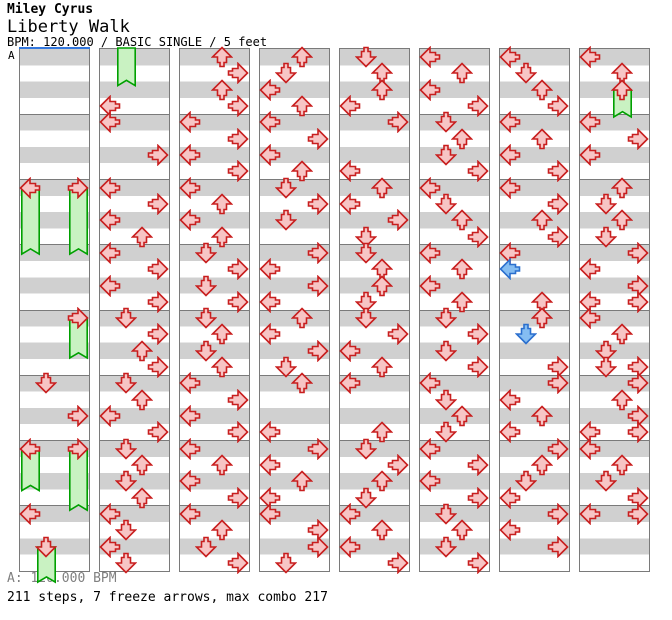  I want to click on artist-name: Miley Cyrus, so click(50, 9).